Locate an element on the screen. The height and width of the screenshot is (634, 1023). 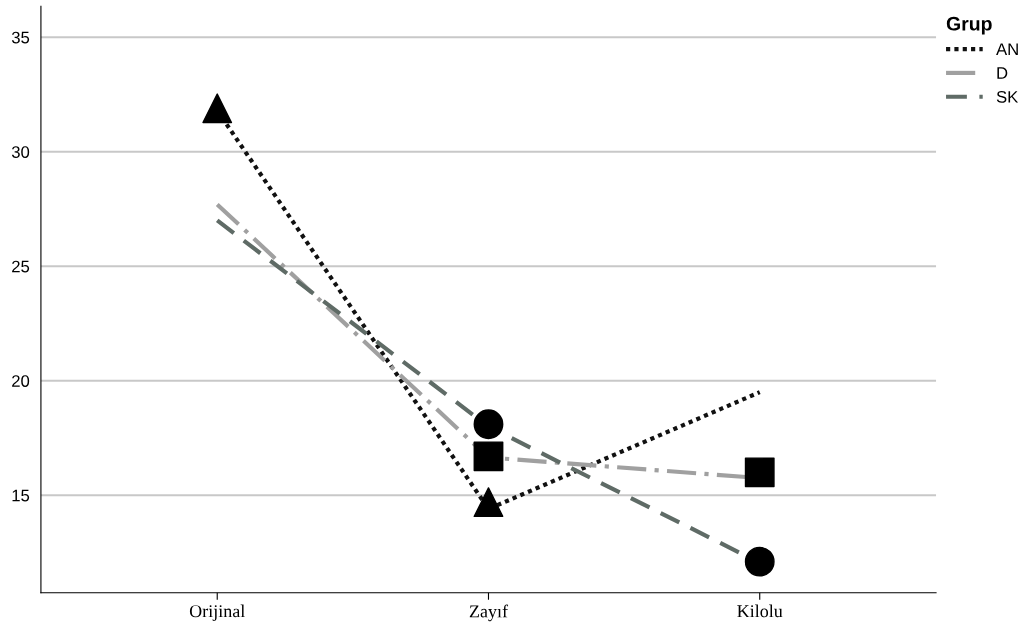
y-tick-label: 20 is located at coordinates (21, 381).